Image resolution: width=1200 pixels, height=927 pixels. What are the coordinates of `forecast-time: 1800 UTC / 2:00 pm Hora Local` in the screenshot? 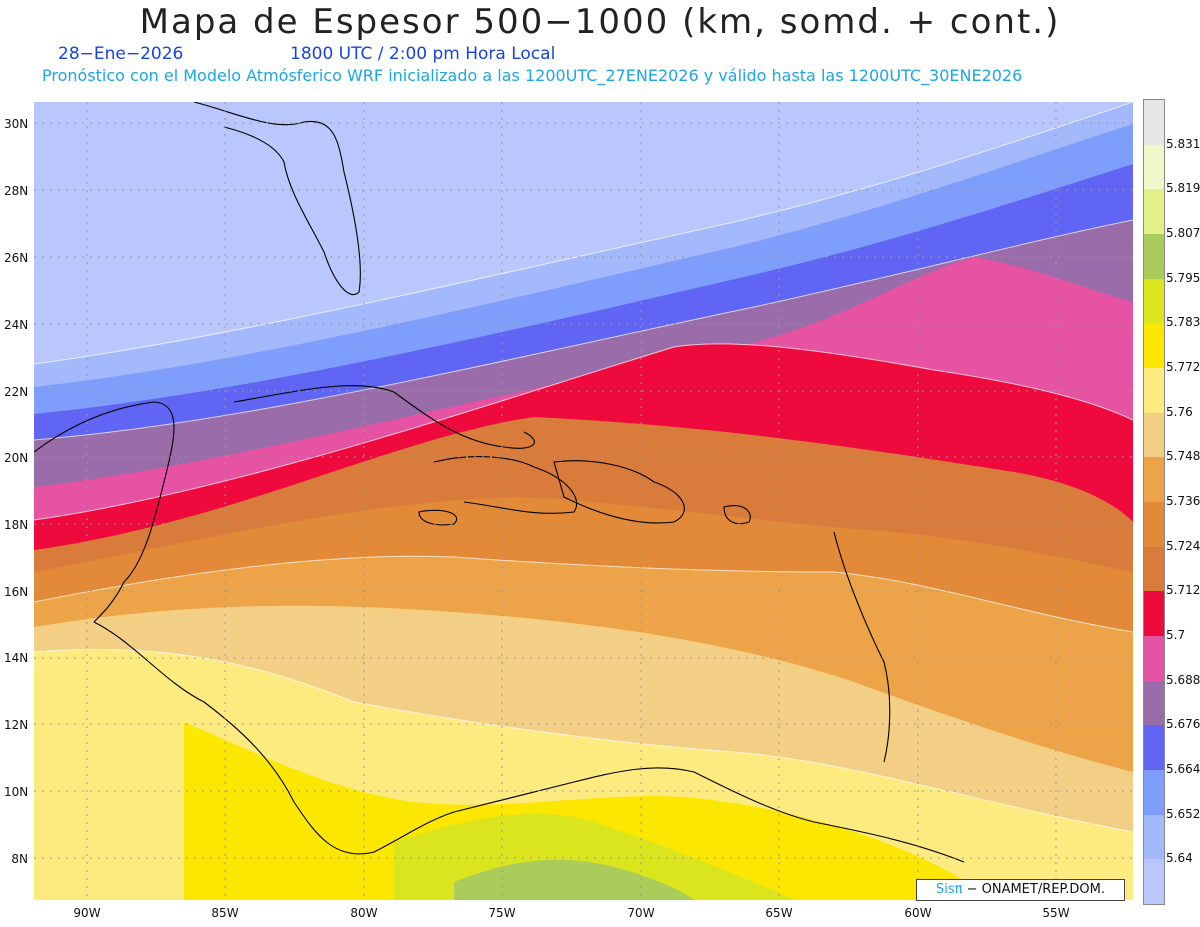 It's located at (423, 54).